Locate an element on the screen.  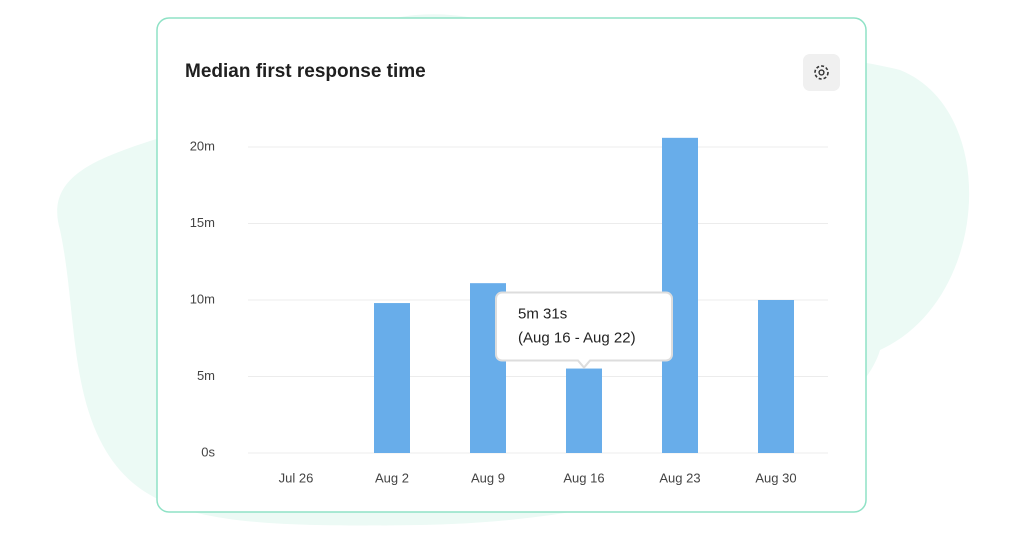
tooltip-value: 5m 31s is located at coordinates (542, 314).